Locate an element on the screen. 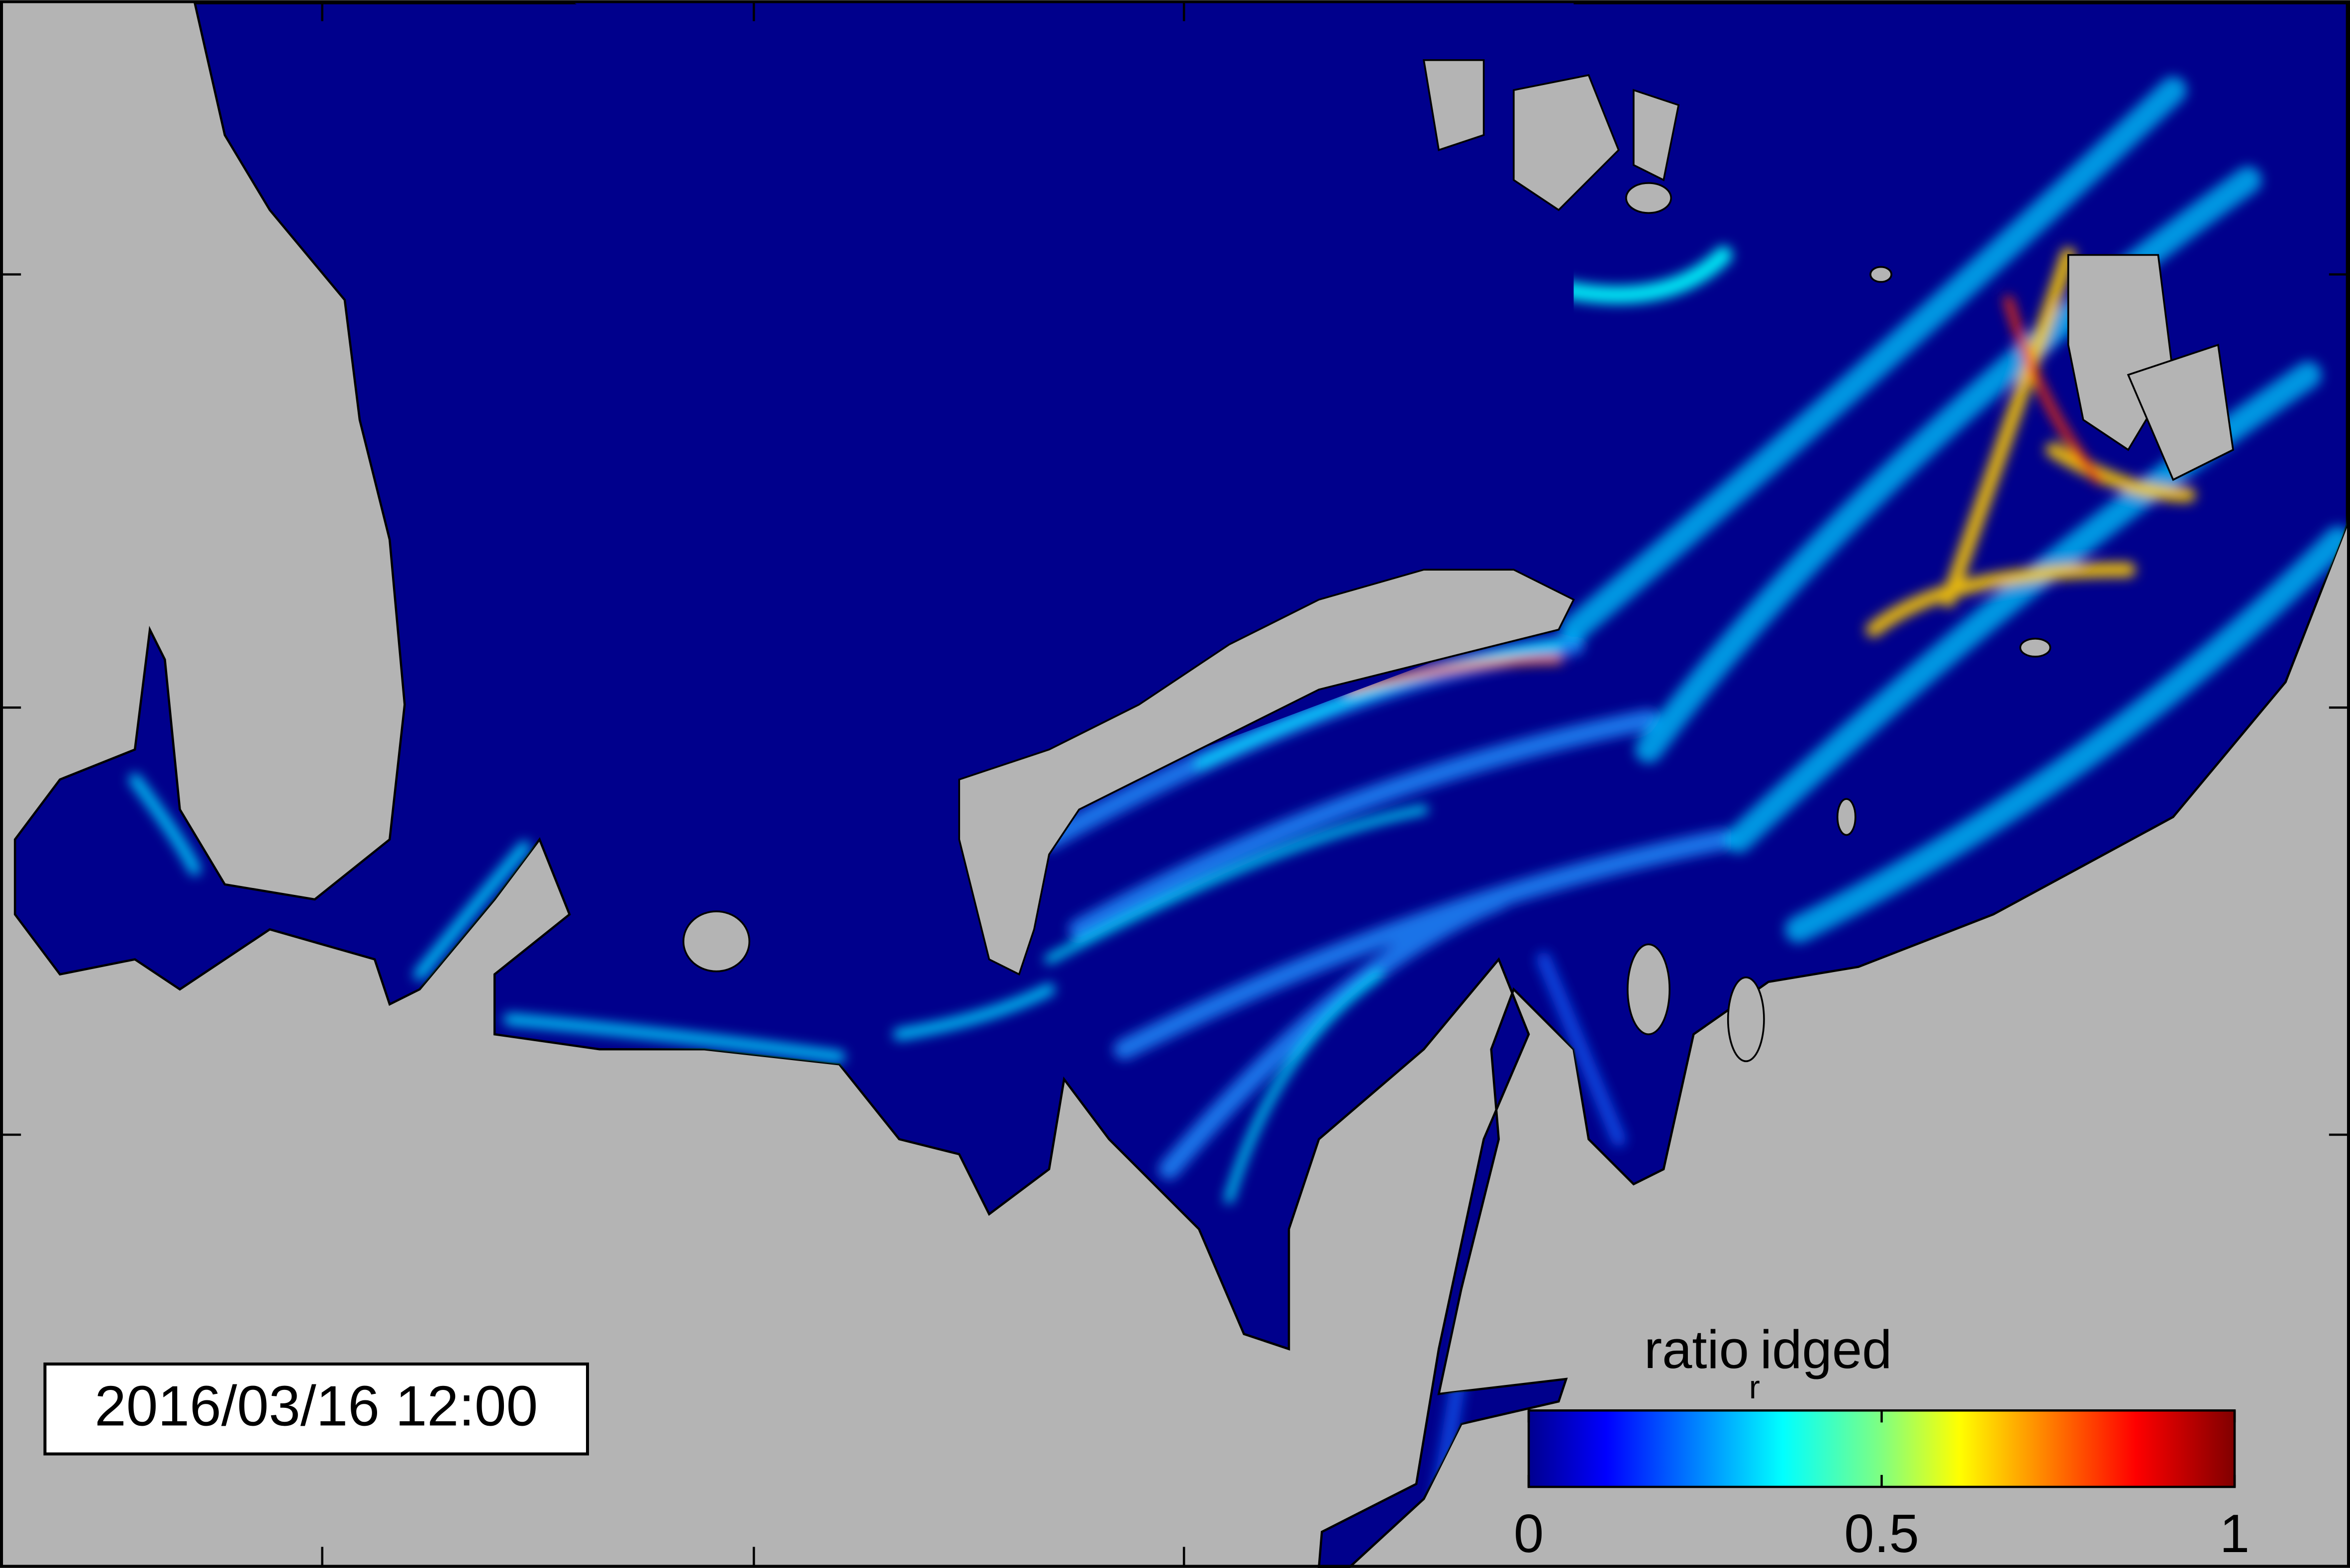 The width and height of the screenshot is (2350, 1568). timestamp-box is located at coordinates (316, 1409).